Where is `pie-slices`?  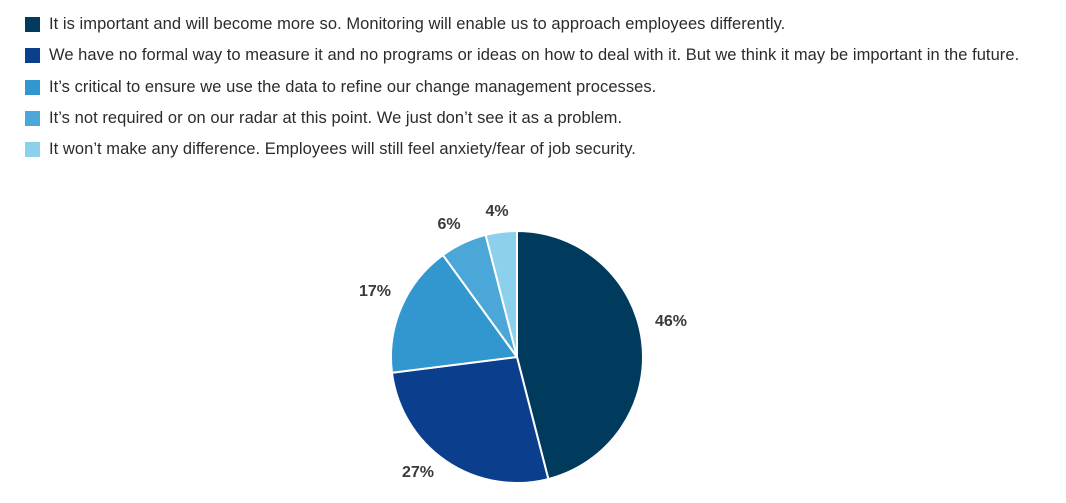
pie-slices is located at coordinates (517, 357).